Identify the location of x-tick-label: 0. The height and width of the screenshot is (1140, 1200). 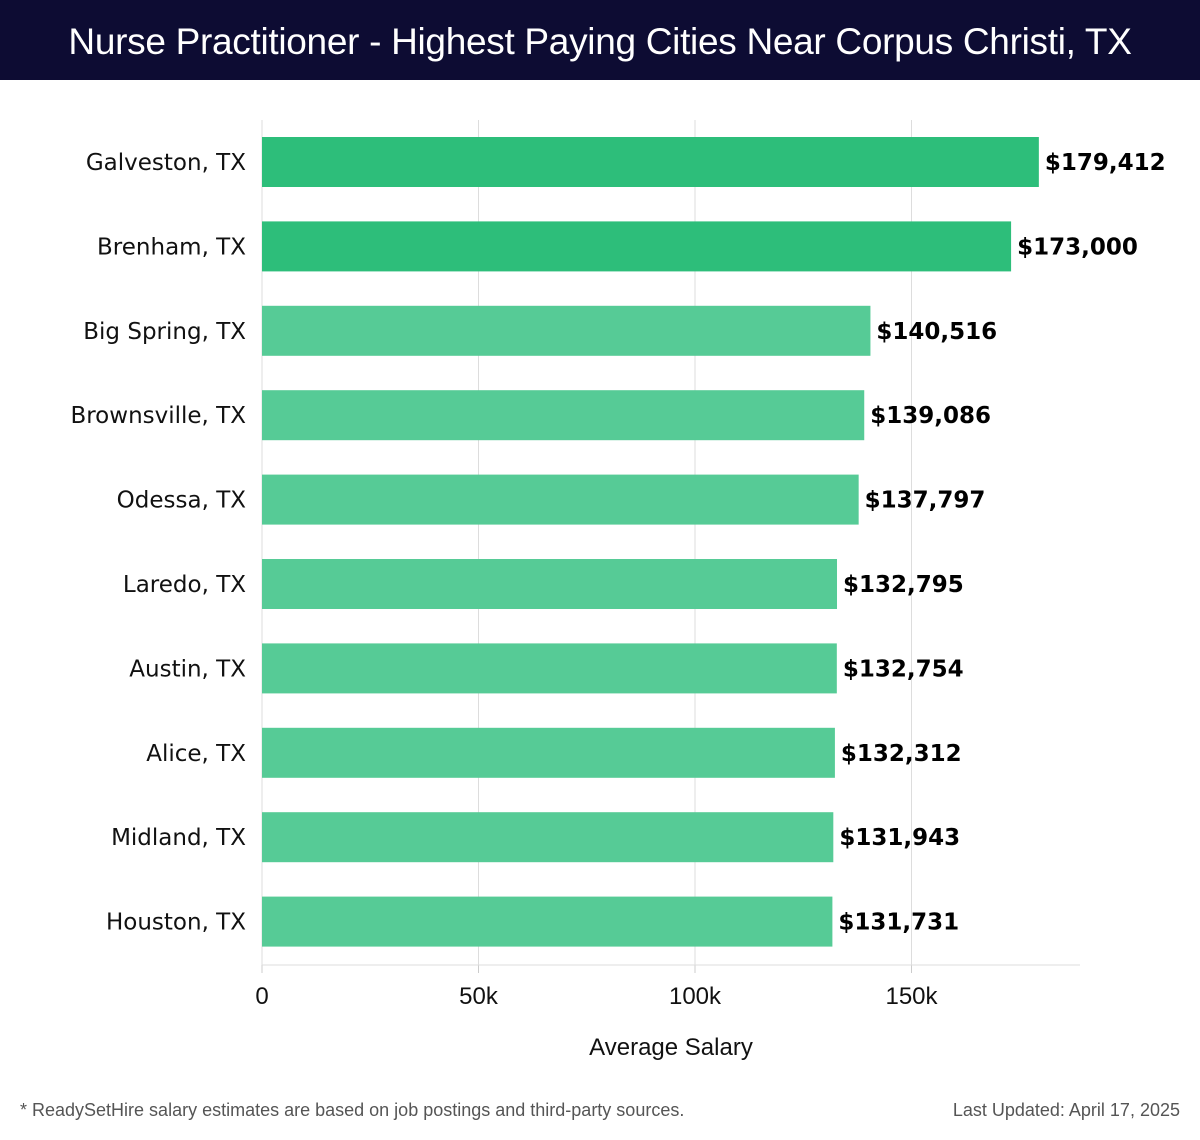
(261, 996).